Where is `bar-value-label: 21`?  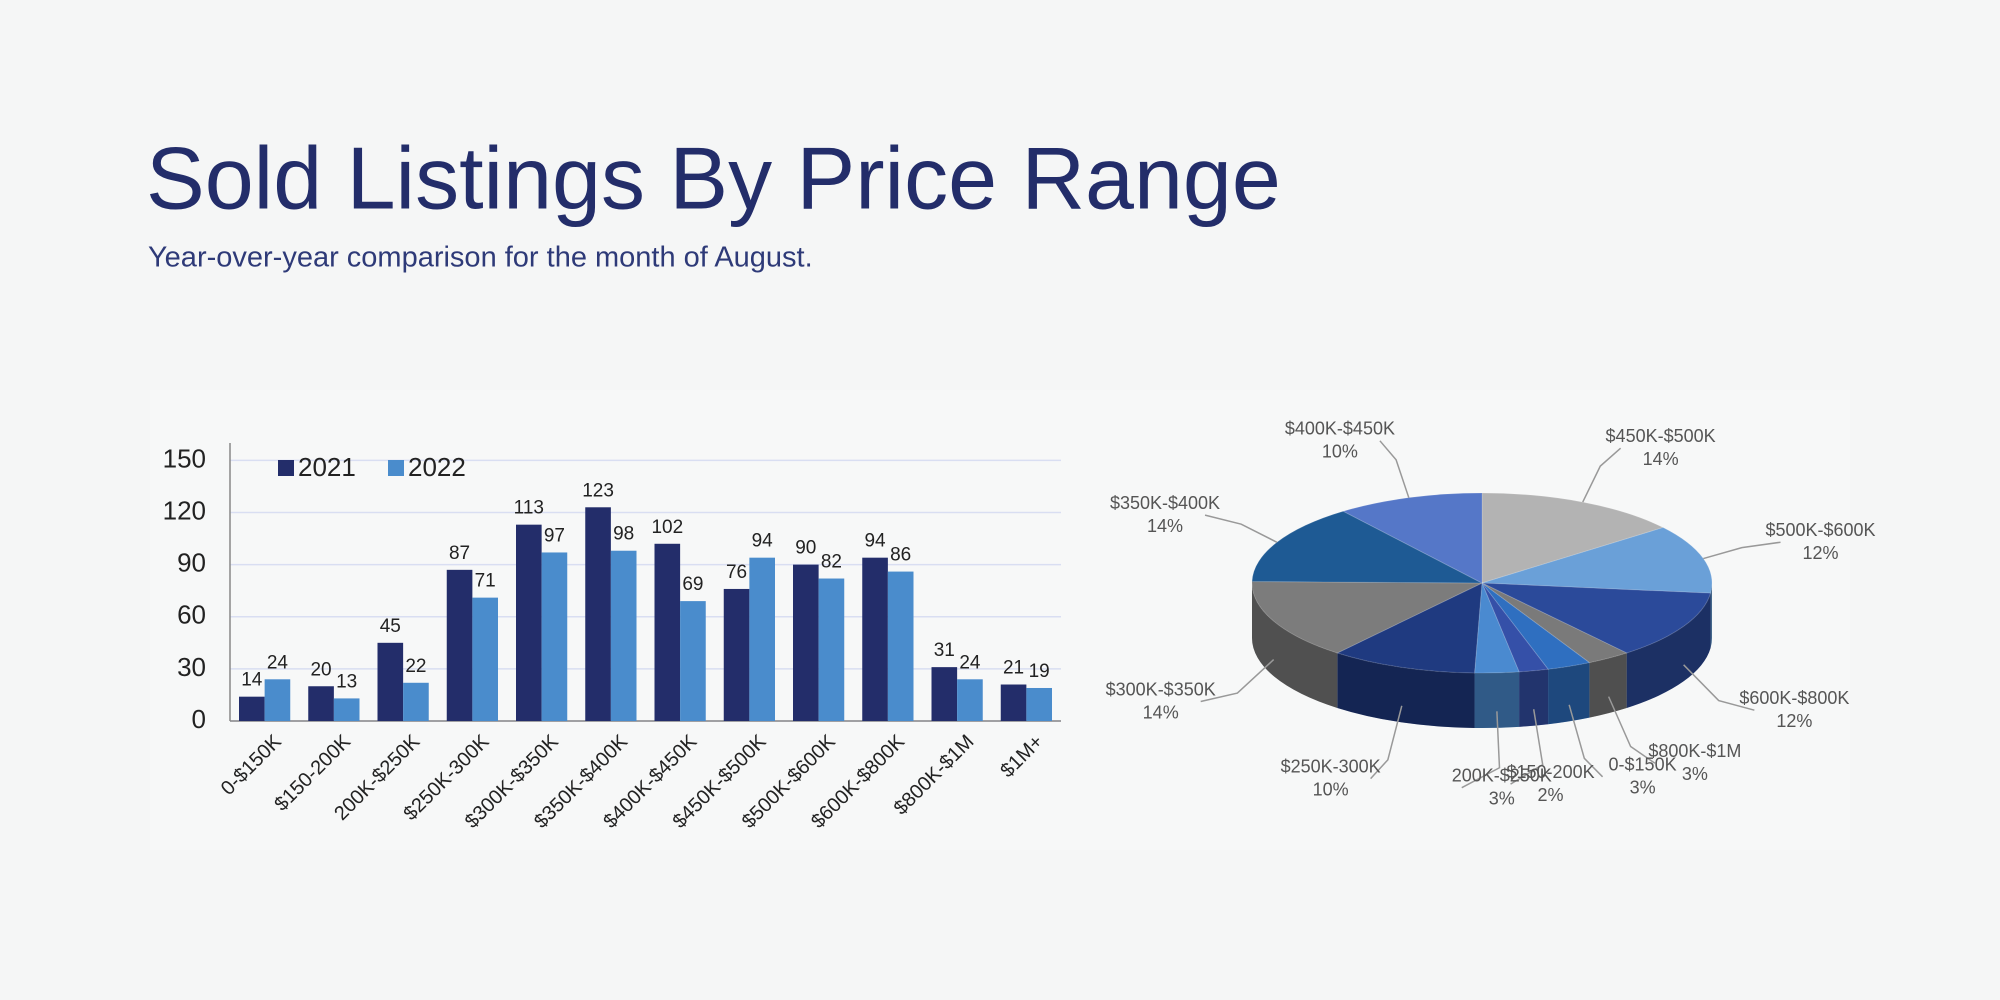
bar-value-label: 21 is located at coordinates (1013, 668).